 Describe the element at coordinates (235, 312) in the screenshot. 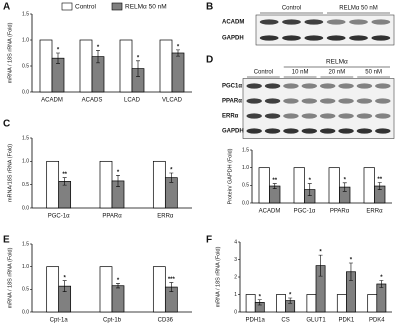

I see `y-tick-label: 0` at that location.